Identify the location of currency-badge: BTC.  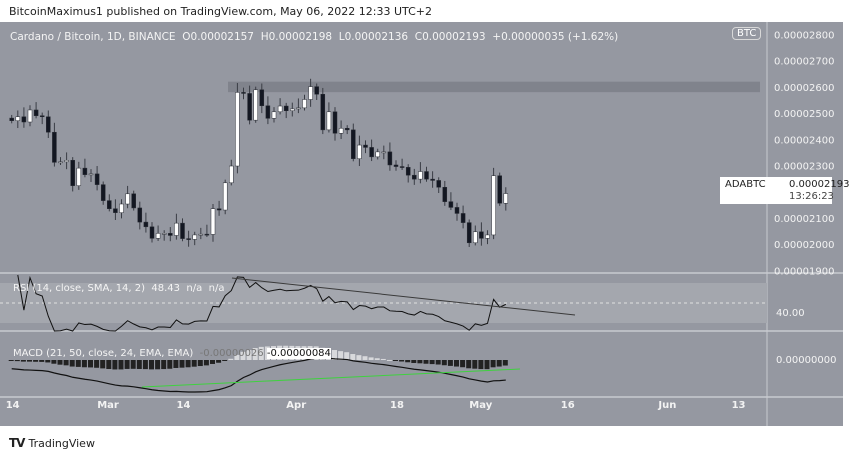
(747, 33).